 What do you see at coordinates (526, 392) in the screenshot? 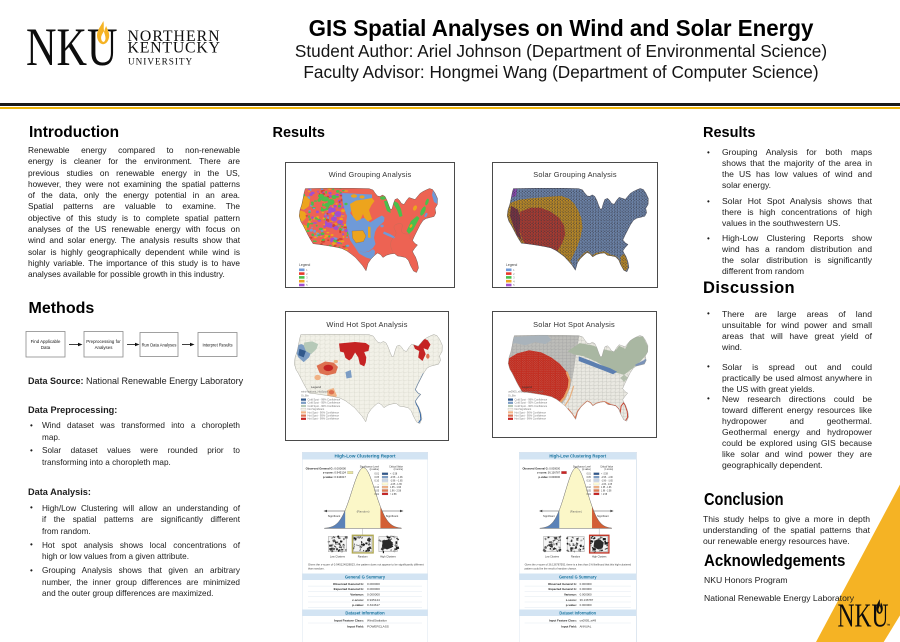
I see `svg-text: us0905_s850_Dissolved_HotS` at bounding box center [526, 392].